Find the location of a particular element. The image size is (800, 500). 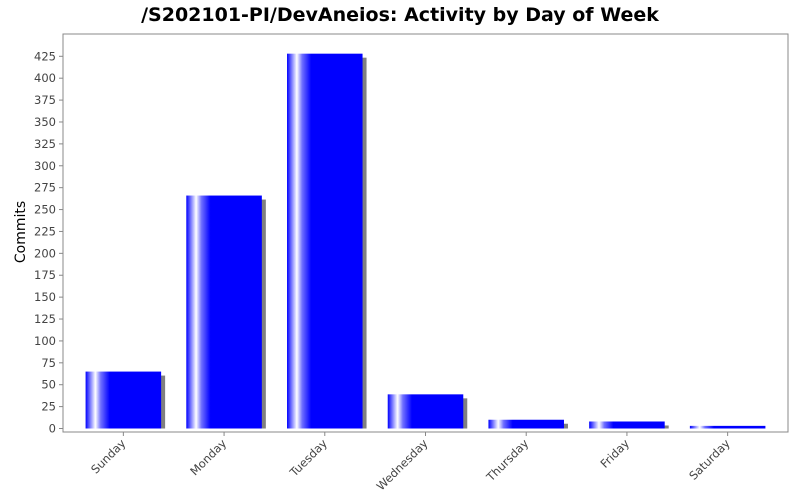

y-tick-label: 150 is located at coordinates (45, 297).